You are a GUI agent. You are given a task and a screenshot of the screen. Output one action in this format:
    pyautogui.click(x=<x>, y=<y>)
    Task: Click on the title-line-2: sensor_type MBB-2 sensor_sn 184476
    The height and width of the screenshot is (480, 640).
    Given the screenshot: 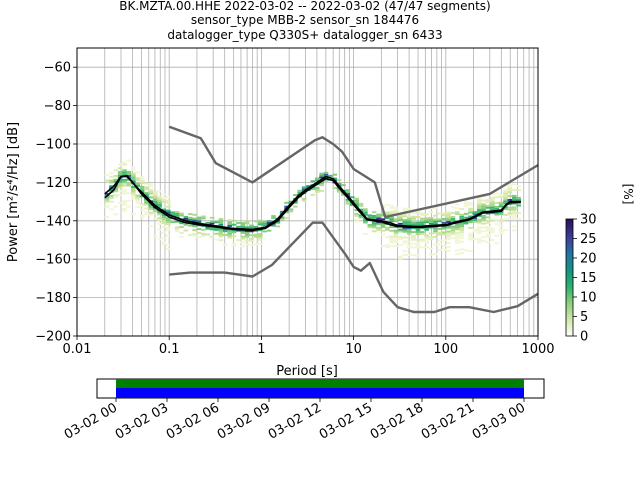 What is the action you would take?
    pyautogui.click(x=305, y=20)
    